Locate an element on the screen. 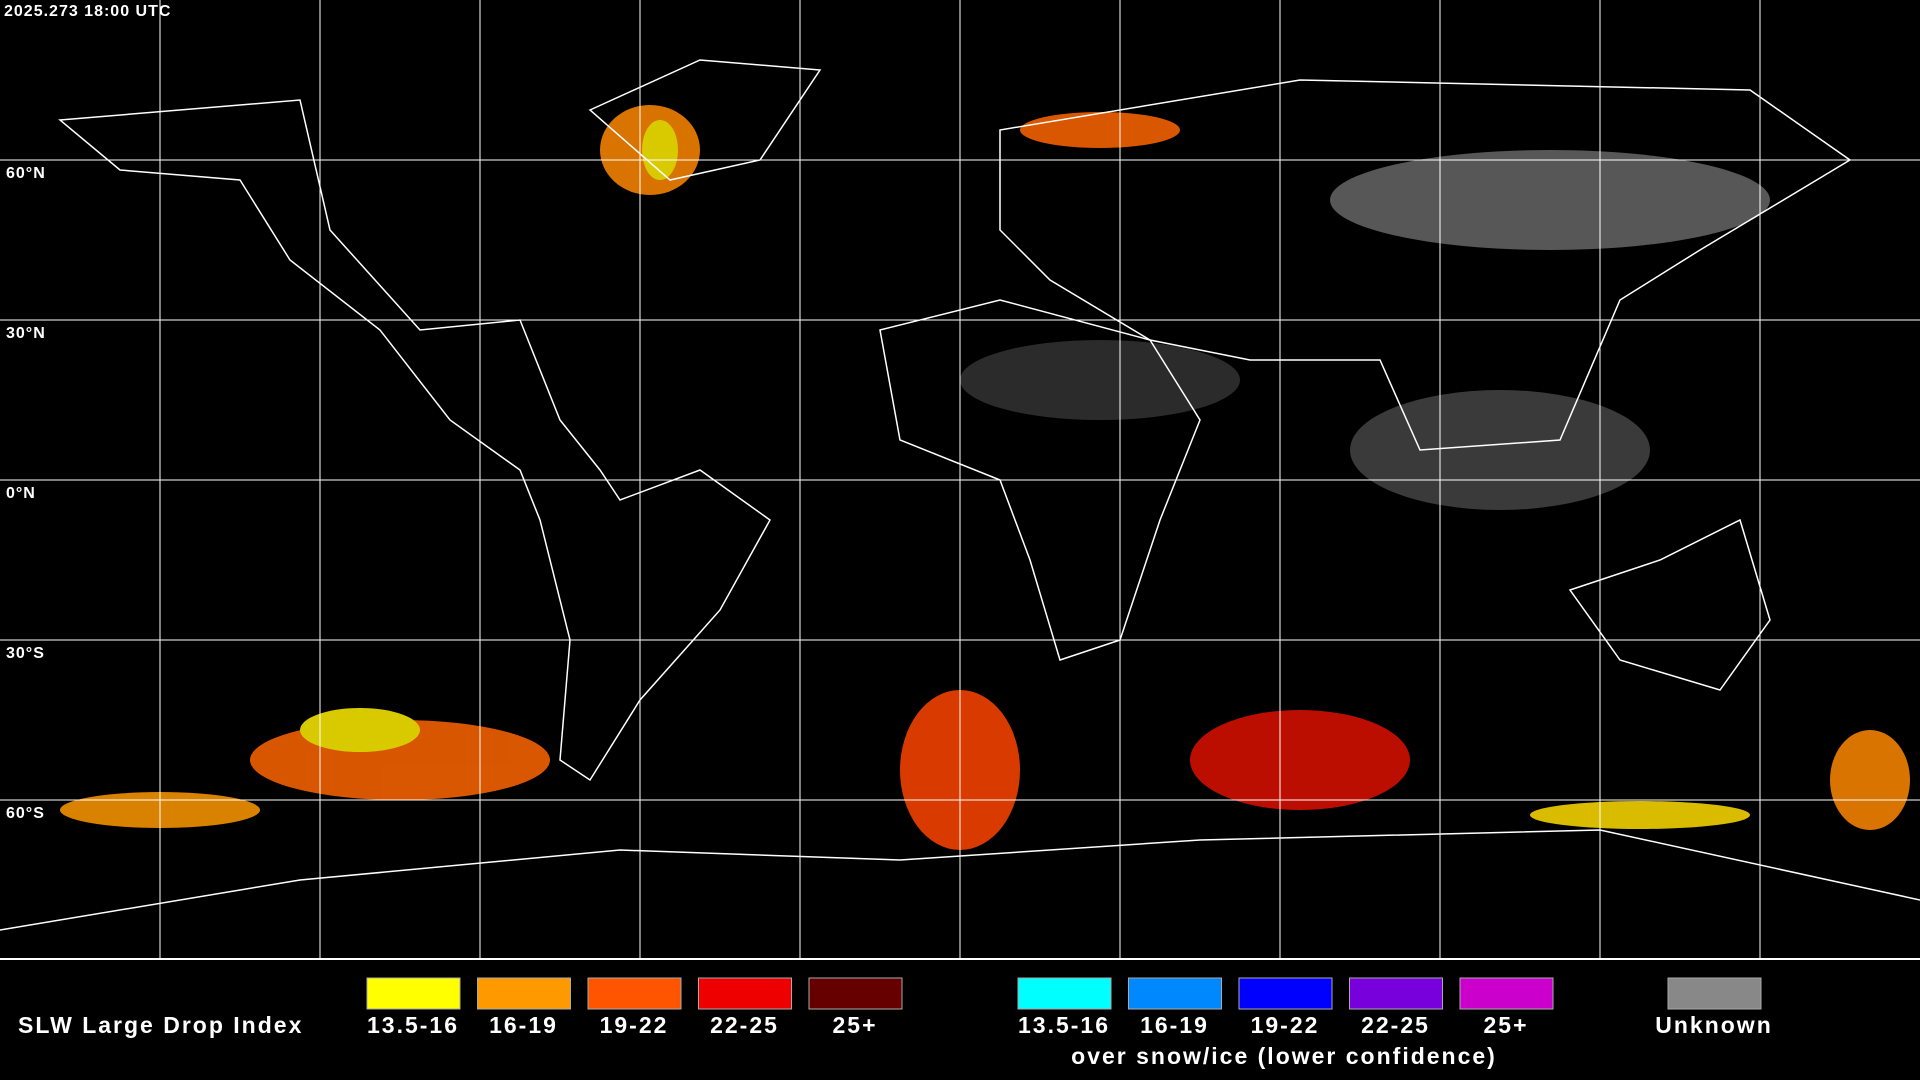 This screenshot has height=1080, width=1920. snow-caption: over snow/ice (lower confidence) is located at coordinates (1284, 1056).